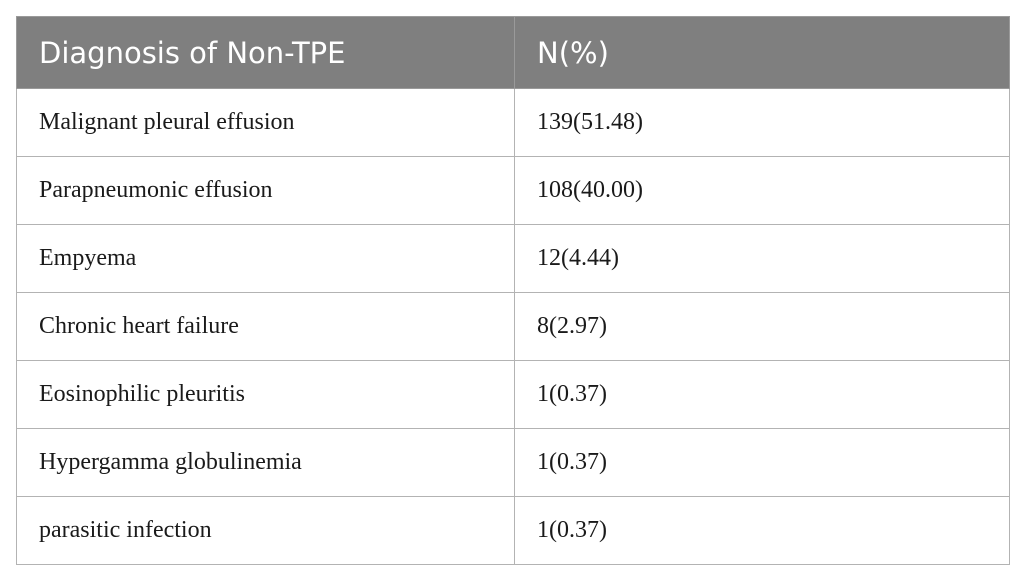  Describe the element at coordinates (265, 190) in the screenshot. I see `cell-diagnosis: Parapneumonic effusion` at that location.